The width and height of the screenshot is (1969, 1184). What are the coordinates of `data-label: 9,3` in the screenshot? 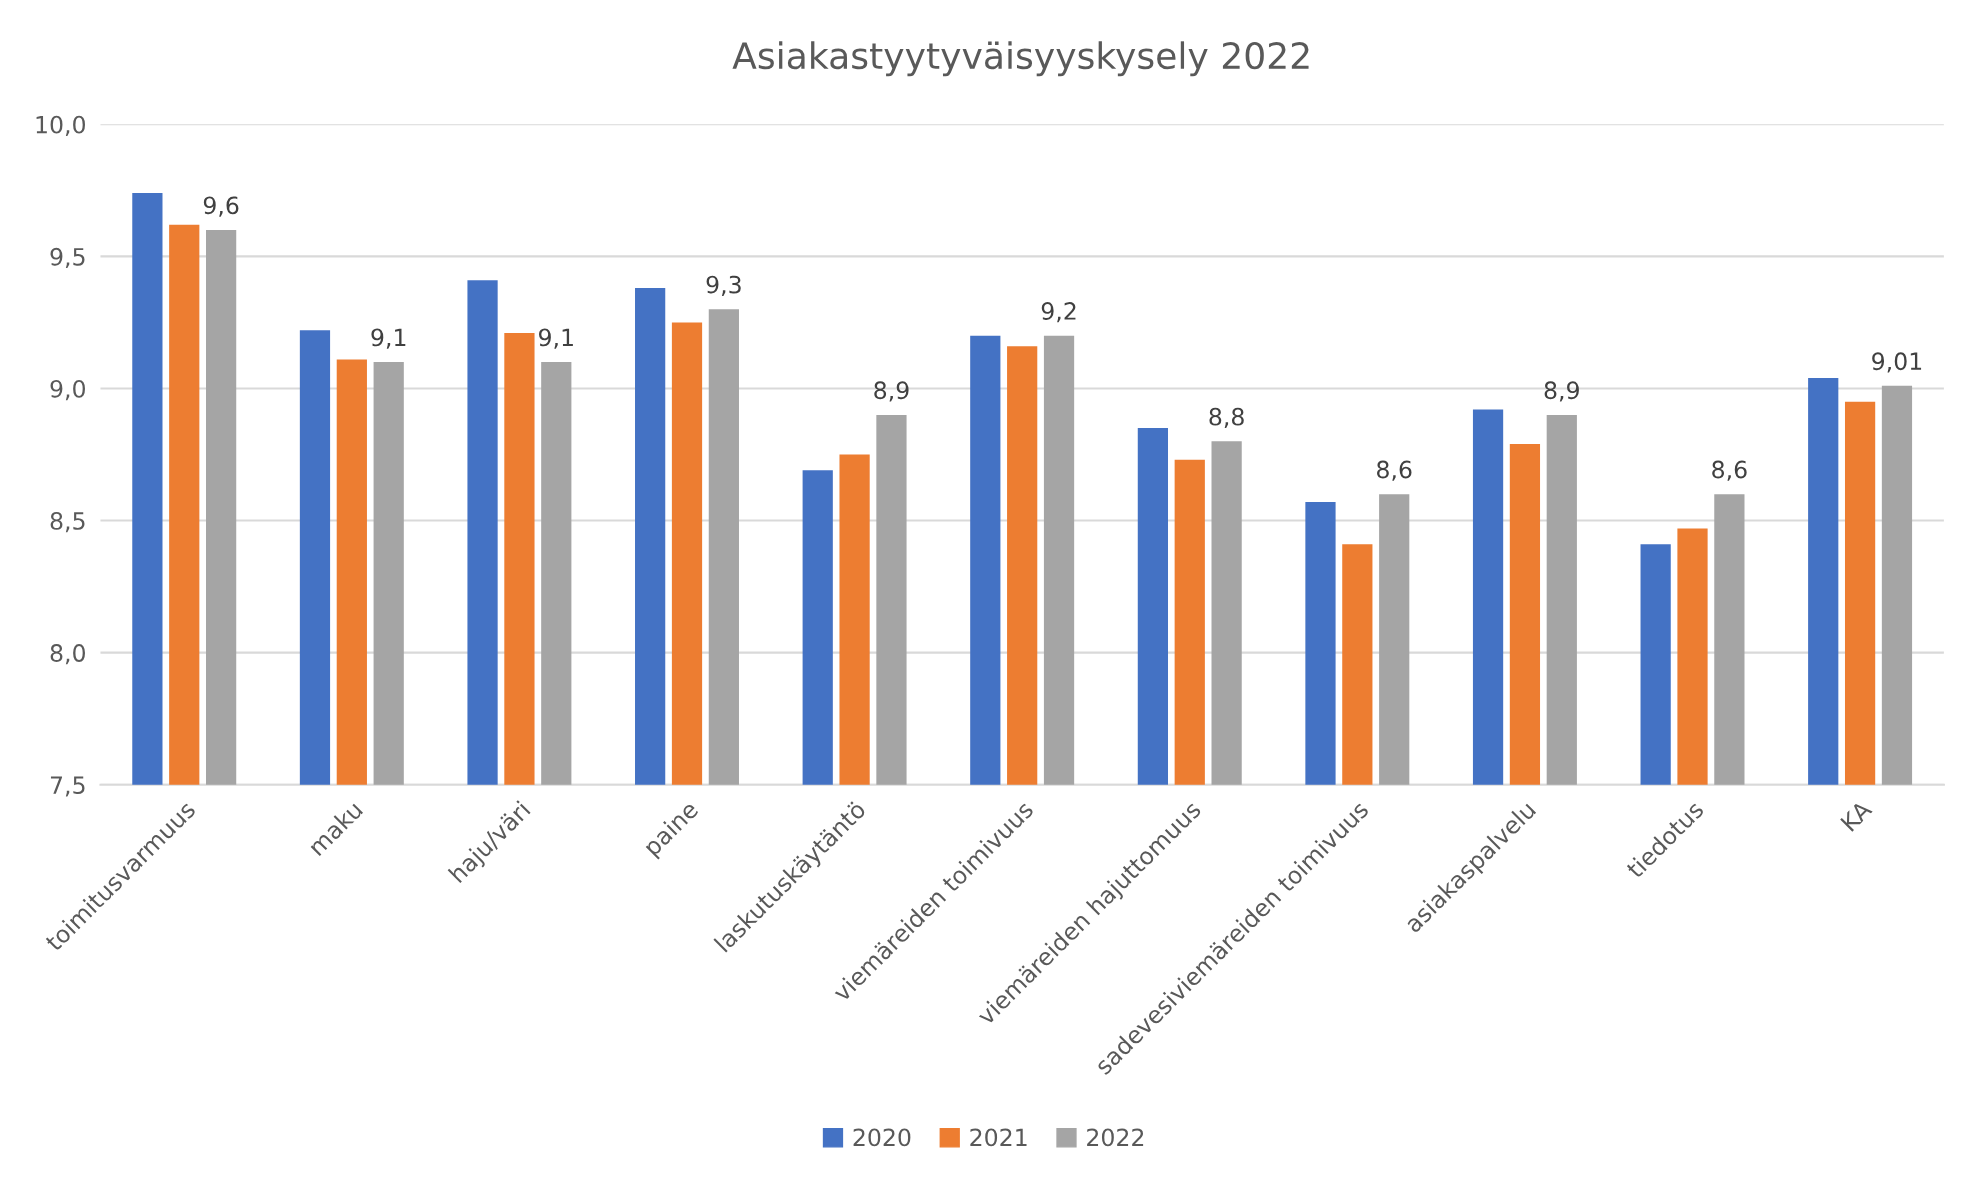 It's located at (723, 285).